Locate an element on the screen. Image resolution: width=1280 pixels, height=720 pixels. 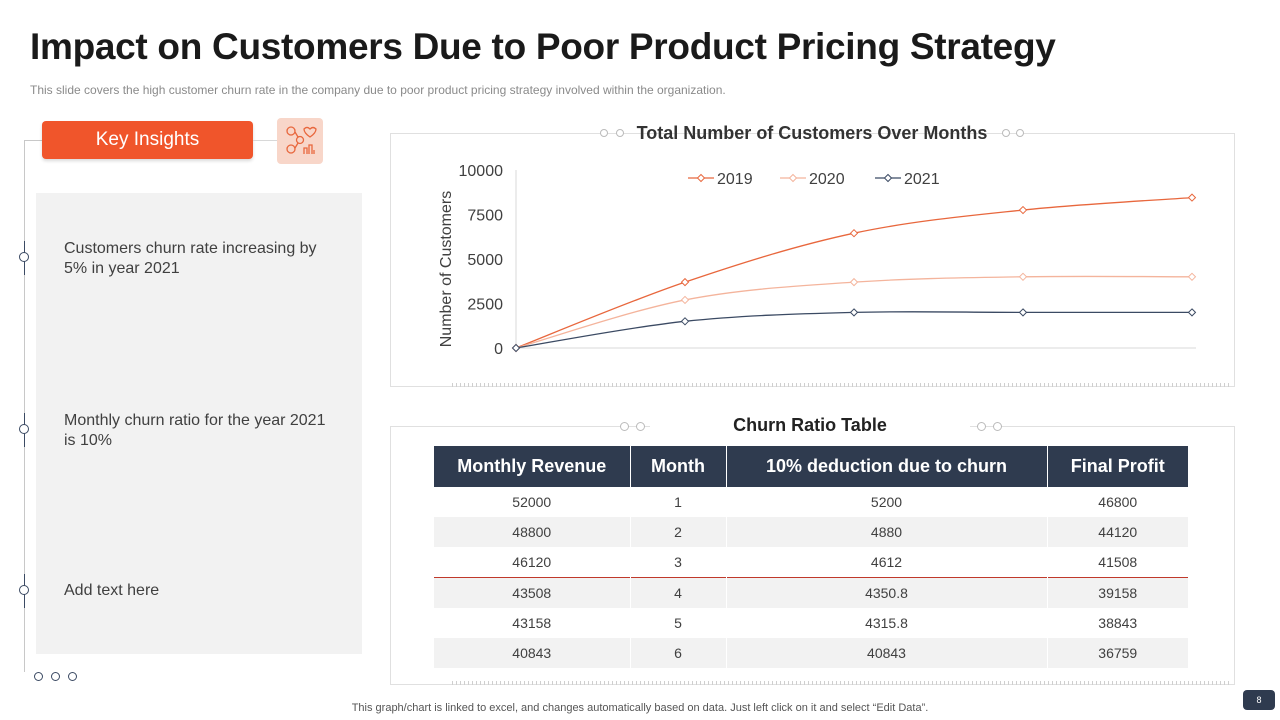
y-axis-label: Number of Customers is located at coordinates (446, 269).